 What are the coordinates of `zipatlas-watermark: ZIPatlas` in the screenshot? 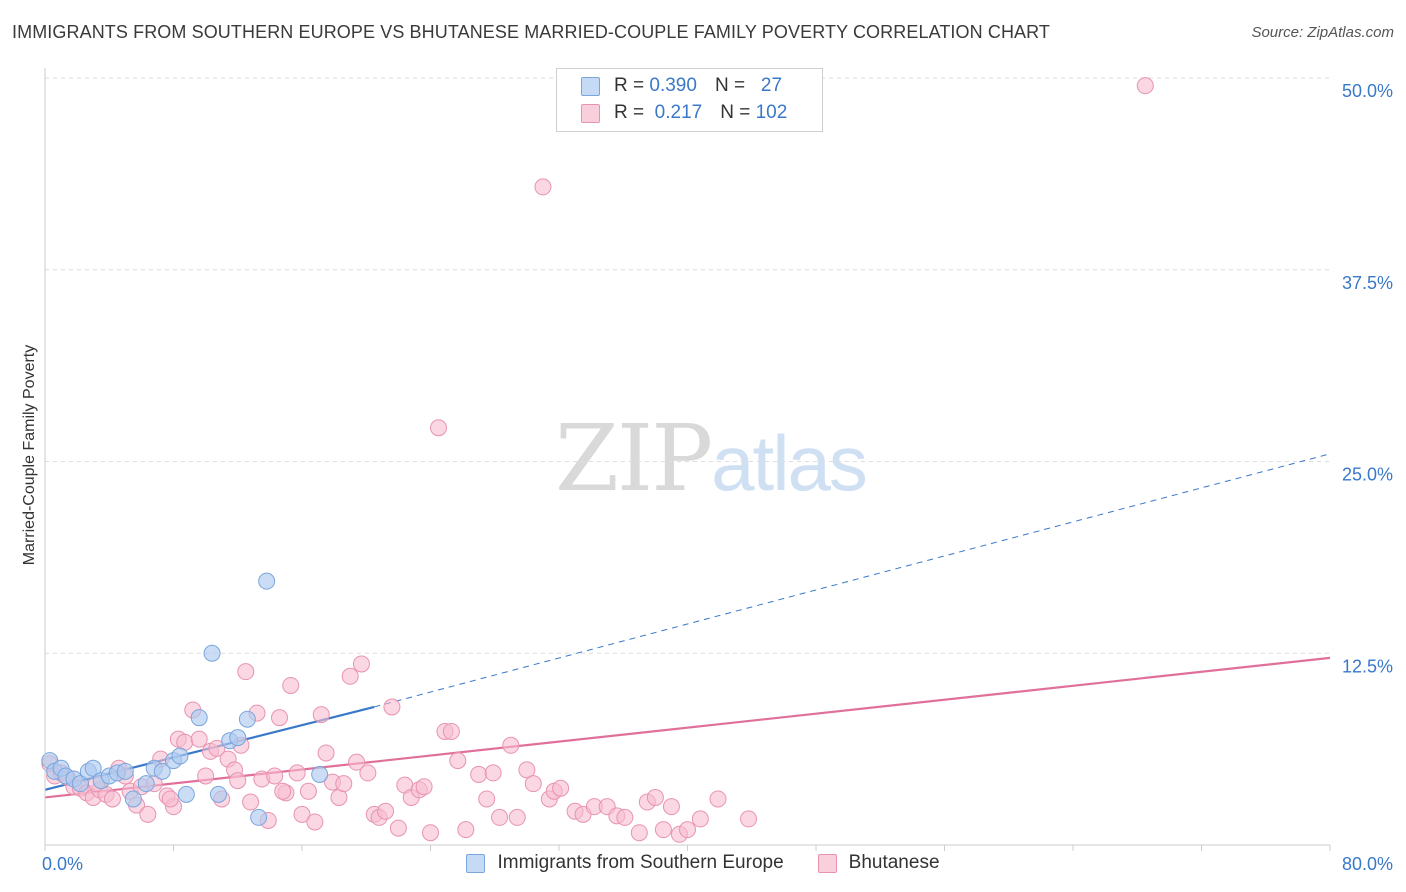 It's located at (711, 458).